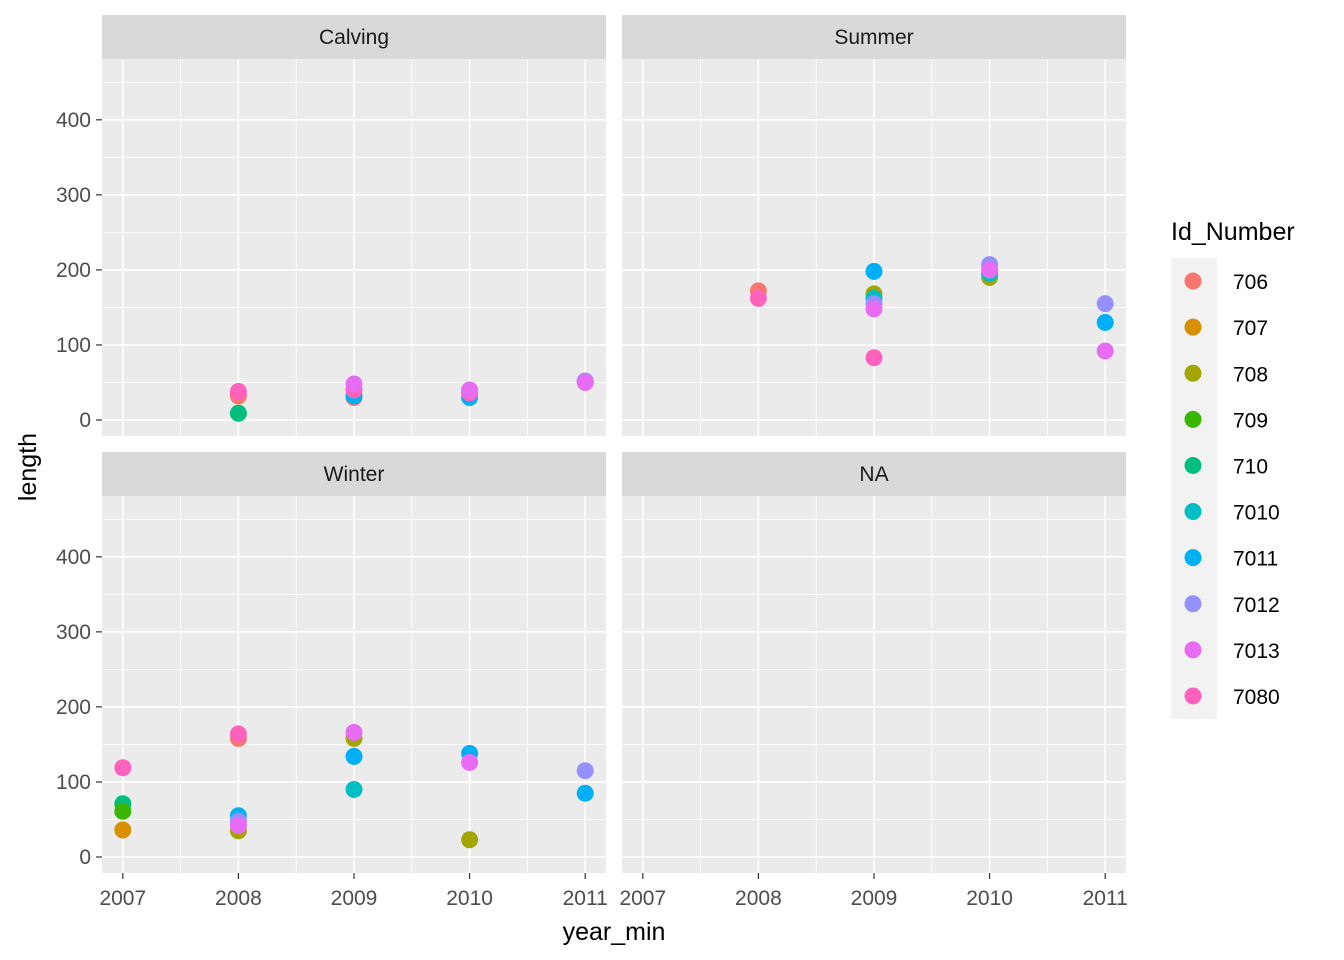 The width and height of the screenshot is (1344, 960). What do you see at coordinates (28, 467) in the screenshot?
I see `y-axis-title: length` at bounding box center [28, 467].